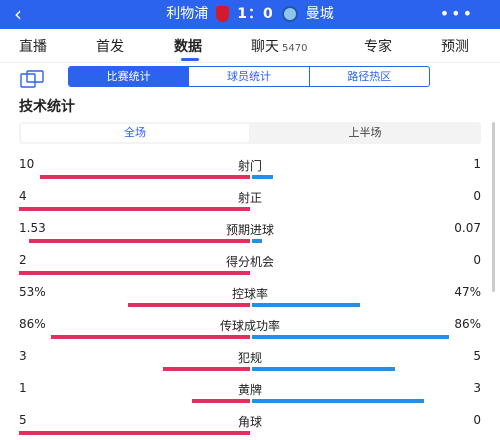 This screenshot has width=500, height=440. I want to click on subtab-player-stats: 球员统计, so click(249, 76).